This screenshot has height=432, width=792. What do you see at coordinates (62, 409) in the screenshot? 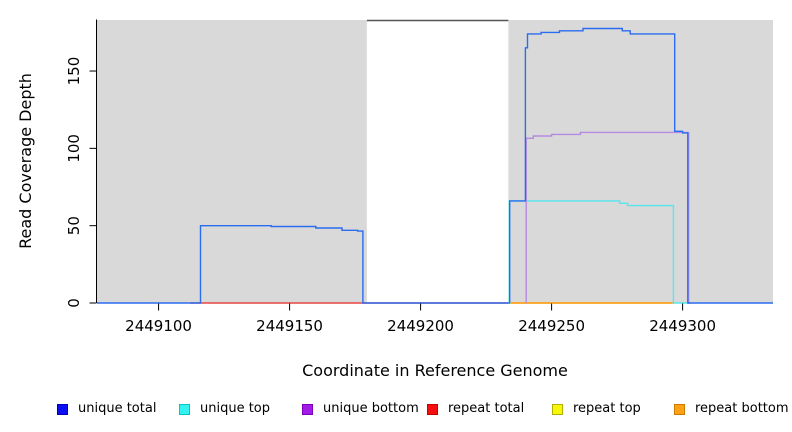
I see `unique-total-swatch-icon` at bounding box center [62, 409].